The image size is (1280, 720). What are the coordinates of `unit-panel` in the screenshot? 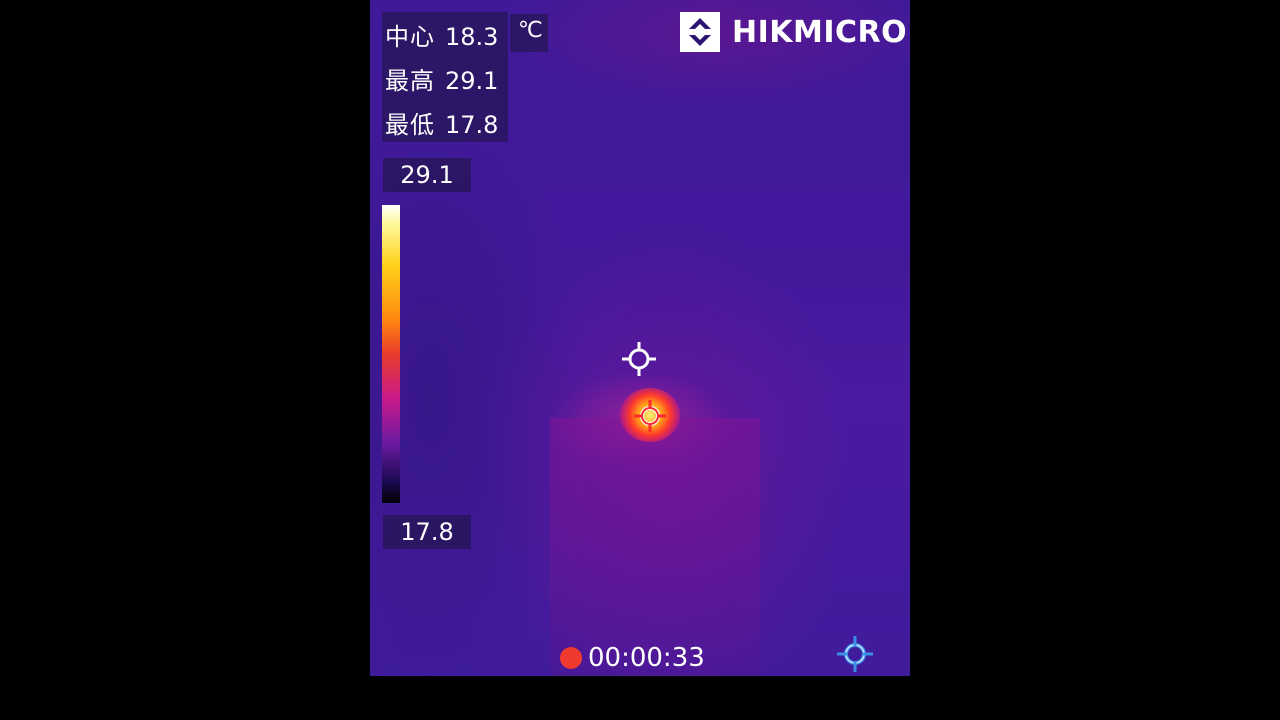 It's located at (529, 33).